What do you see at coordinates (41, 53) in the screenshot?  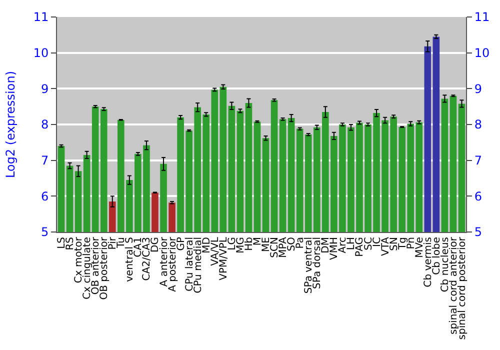 I see `y-tick-label: 10` at bounding box center [41, 53].